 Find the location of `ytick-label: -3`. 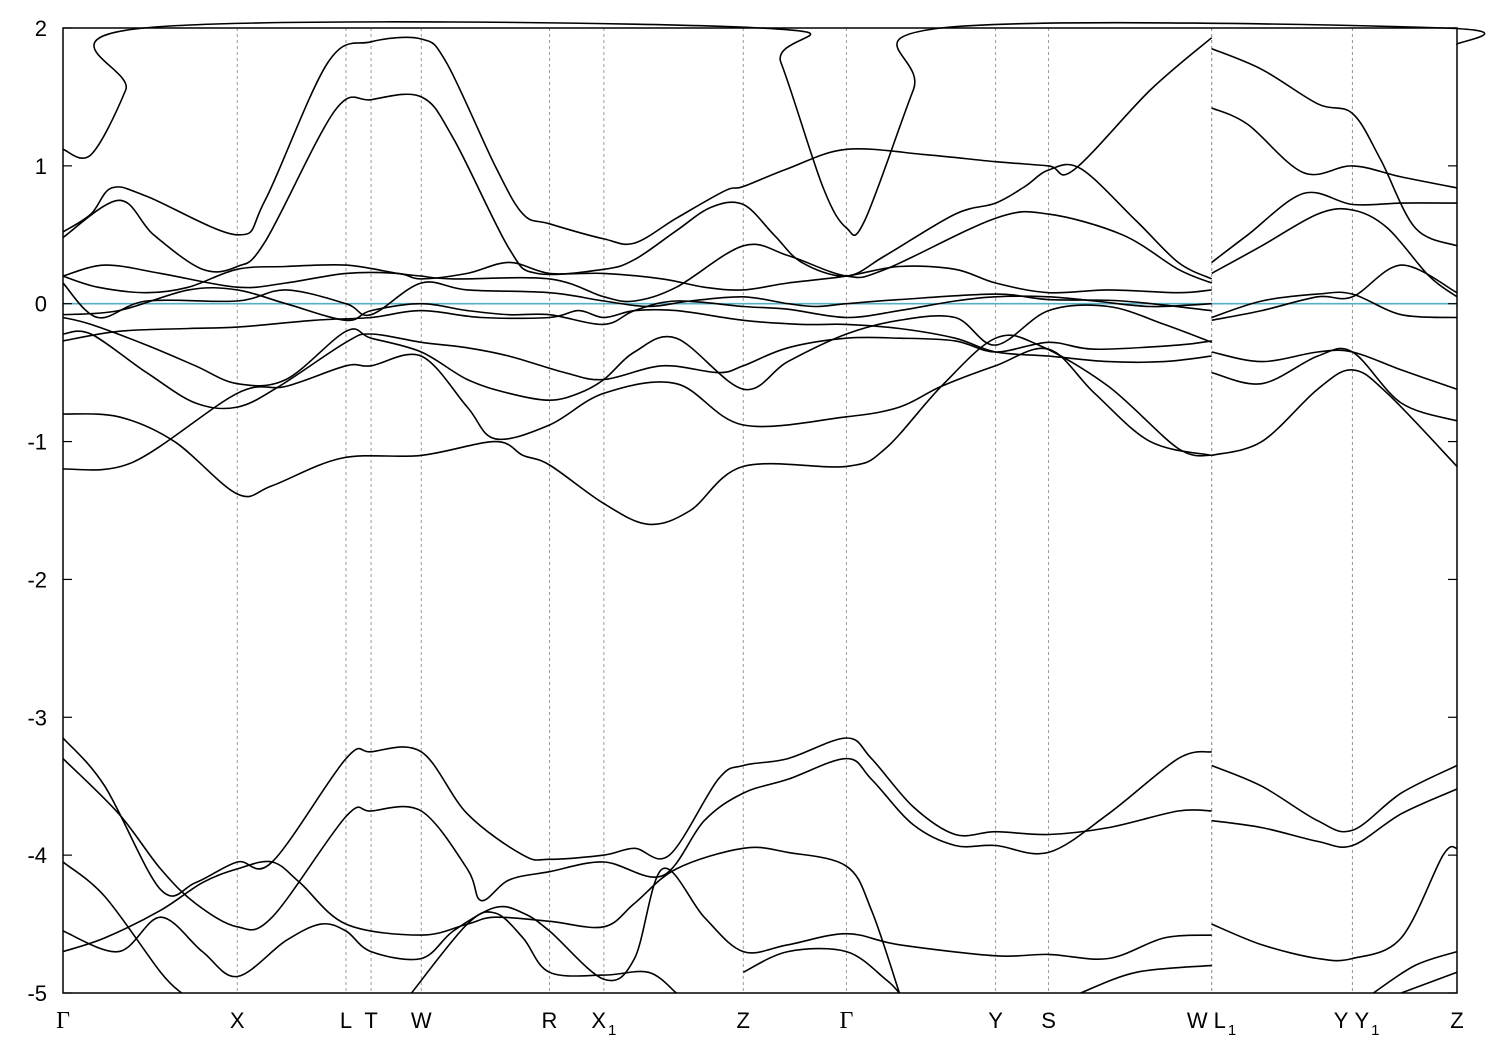

ytick-label: -3 is located at coordinates (37, 717).